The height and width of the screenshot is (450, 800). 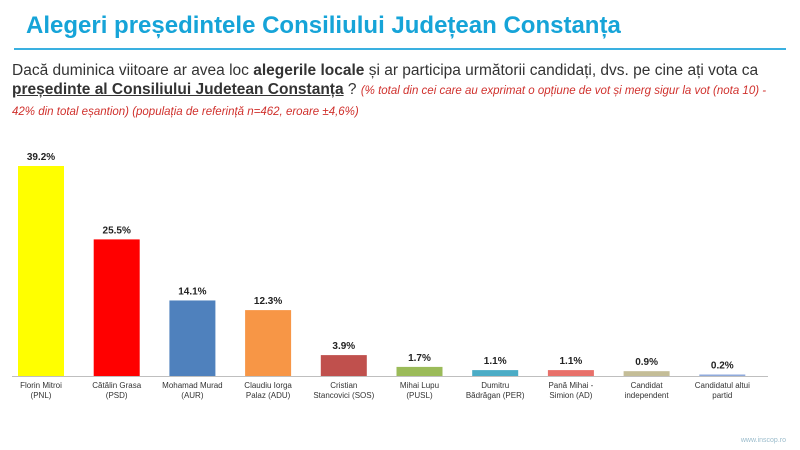 I want to click on category-label-7-line-1: Dumitru, so click(x=495, y=385).